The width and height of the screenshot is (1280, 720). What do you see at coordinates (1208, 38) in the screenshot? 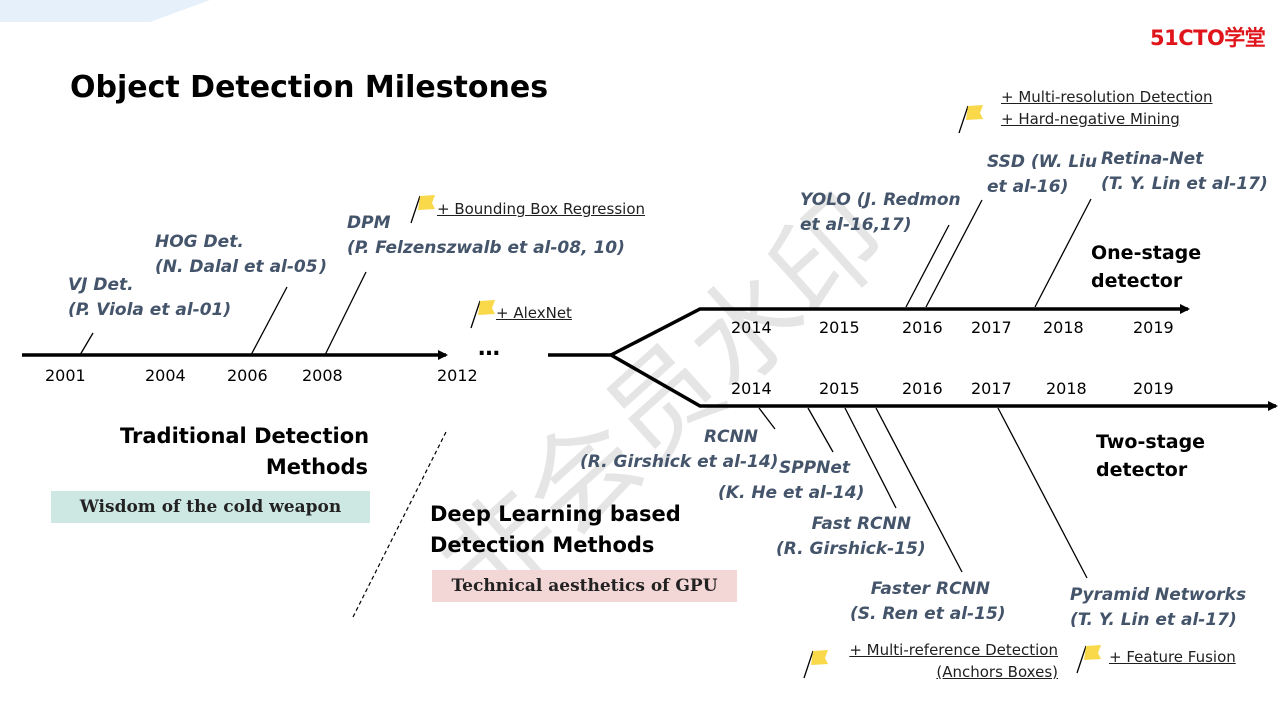
I see `brand-logo: 51CTO学堂` at bounding box center [1208, 38].